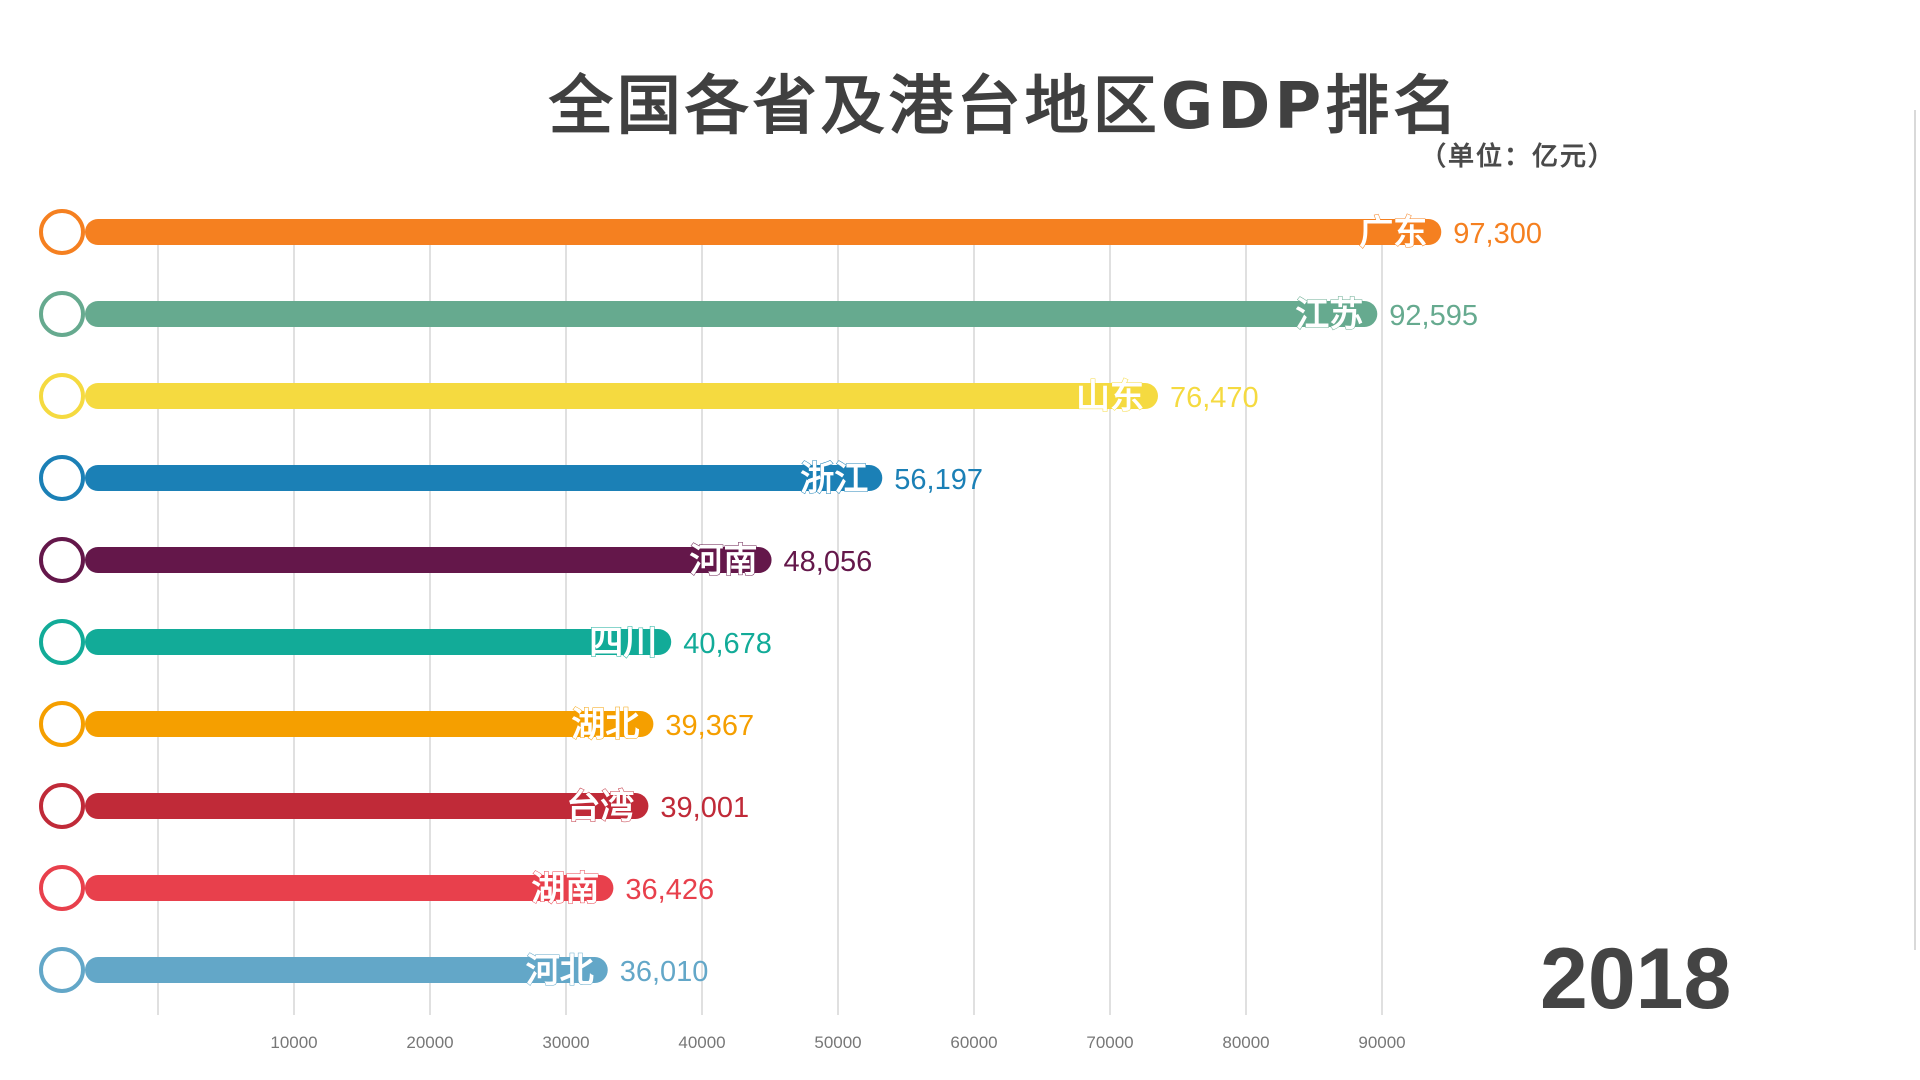 This screenshot has width=1920, height=1080. What do you see at coordinates (600, 807) in the screenshot?
I see `bar-category-label: 台湾` at bounding box center [600, 807].